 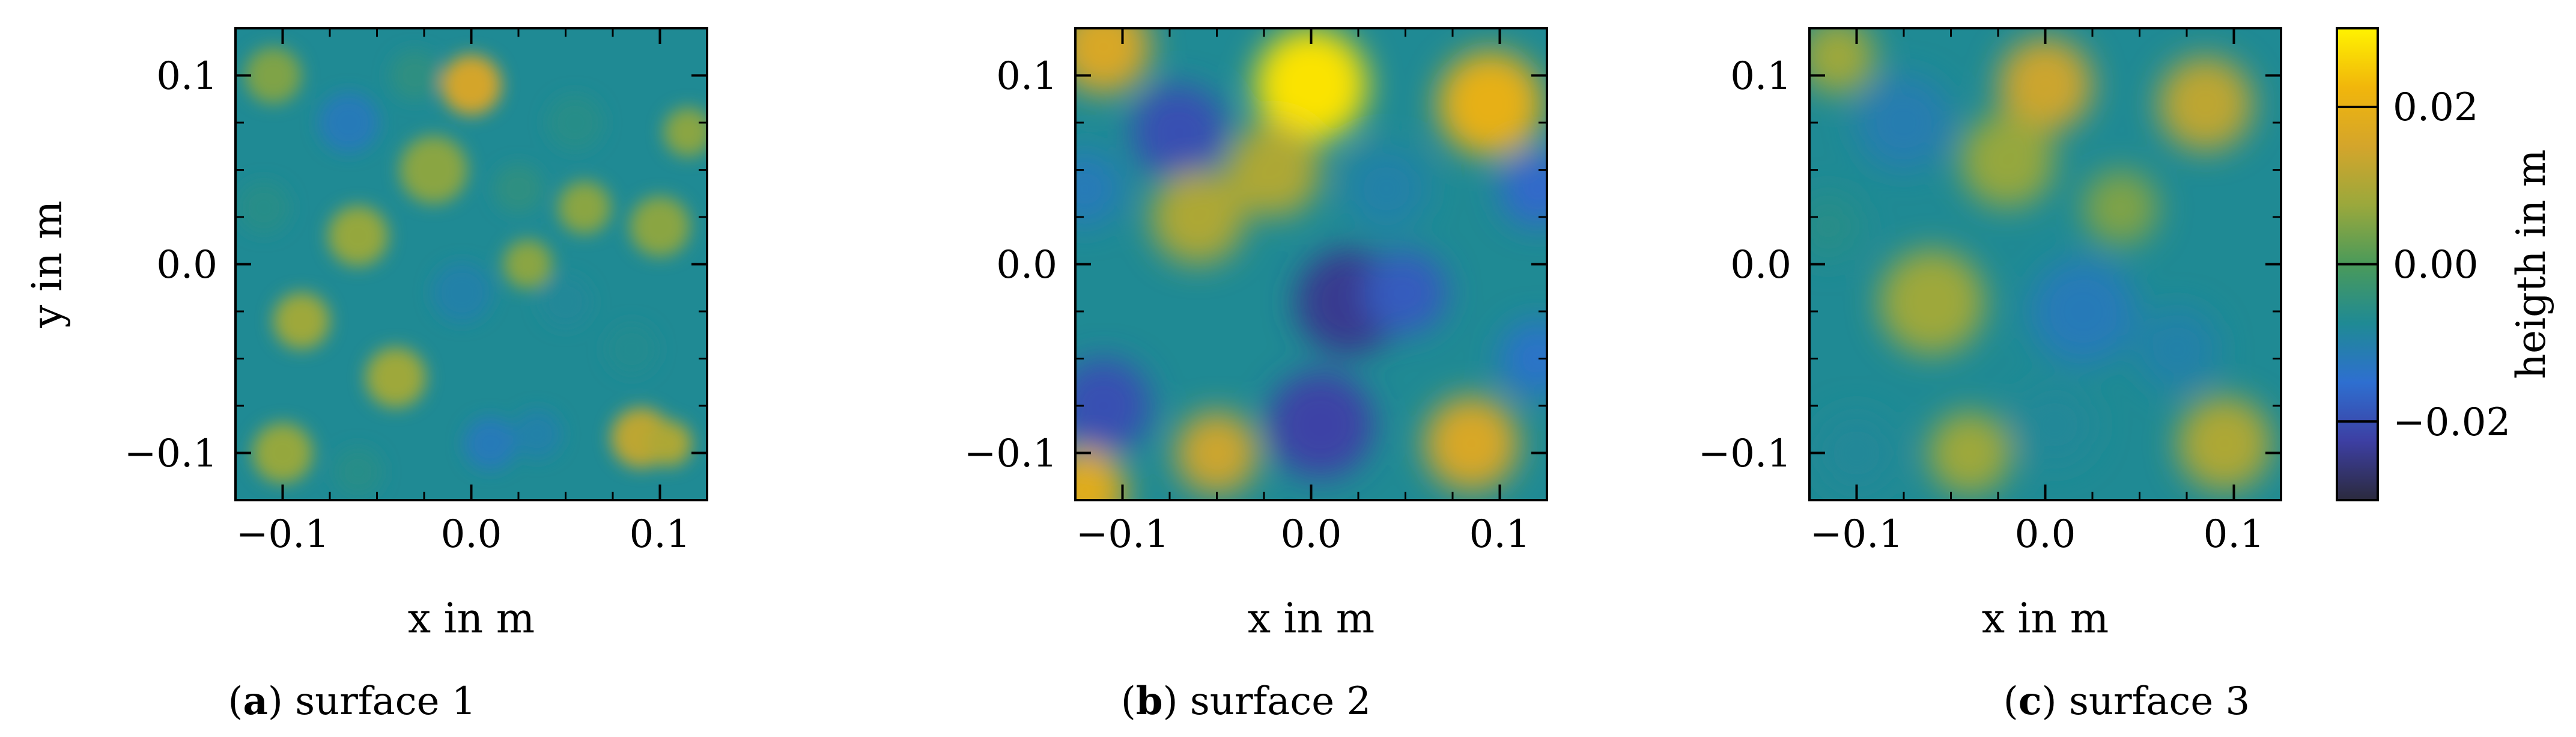 What do you see at coordinates (2452, 422) in the screenshot?
I see `colorbar-tick-label-bottom: −0.02` at bounding box center [2452, 422].